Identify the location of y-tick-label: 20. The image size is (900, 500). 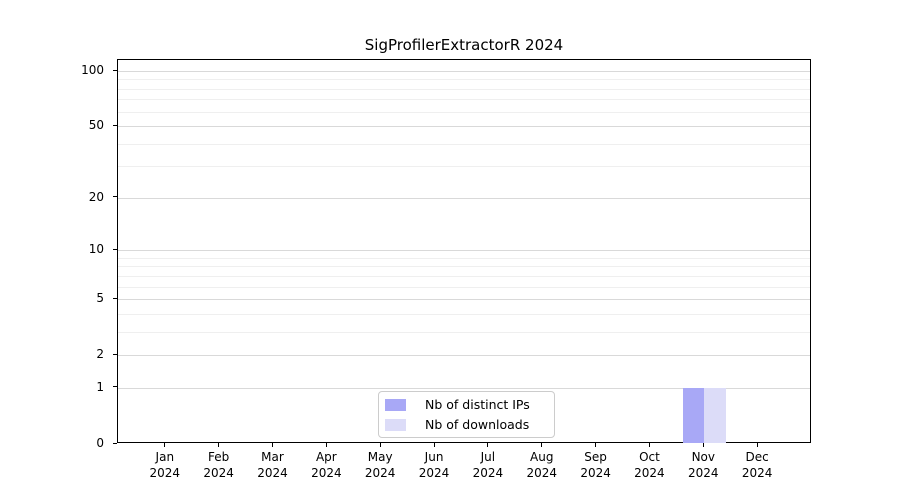
(96, 196).